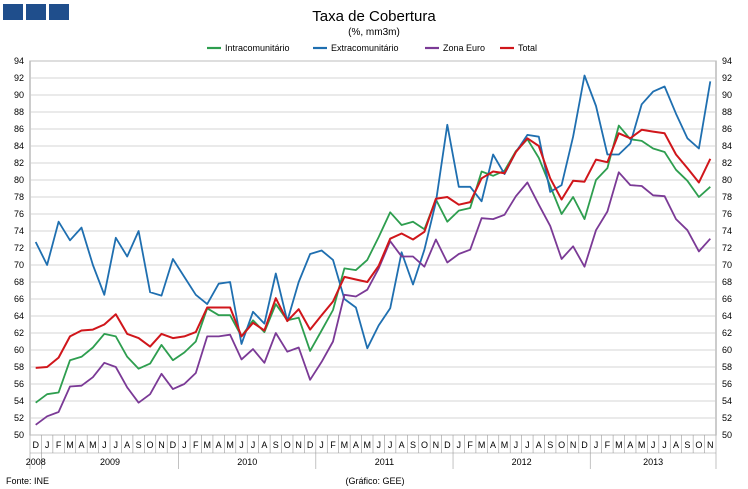 The width and height of the screenshot is (748, 489). I want to click on y-tick-label-right: 78, so click(727, 197).